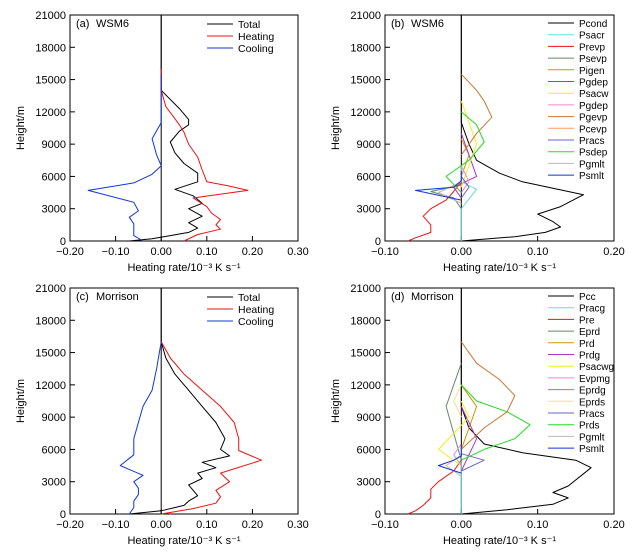 Image resolution: width=635 pixels, height=560 pixels. I want to click on panel-2-x-axis-label: Heating rate/10⁻³ K s⁻¹, so click(499, 268).